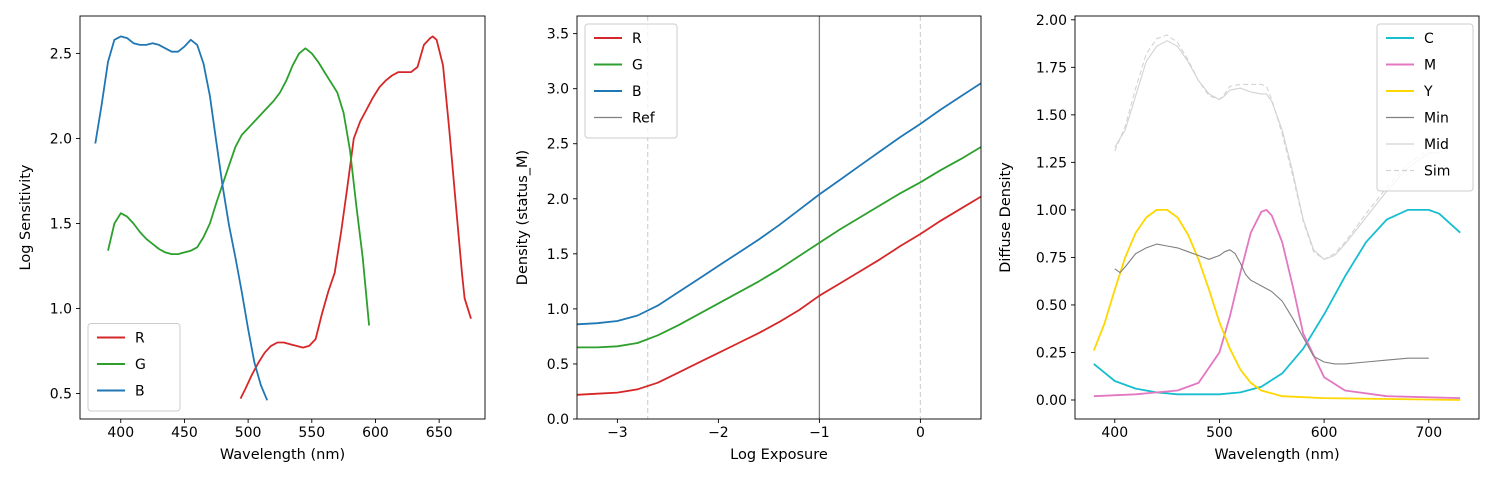 The width and height of the screenshot is (1490, 483). Describe the element at coordinates (779, 455) in the screenshot. I see `x-axis-label: Log Exposure` at that location.